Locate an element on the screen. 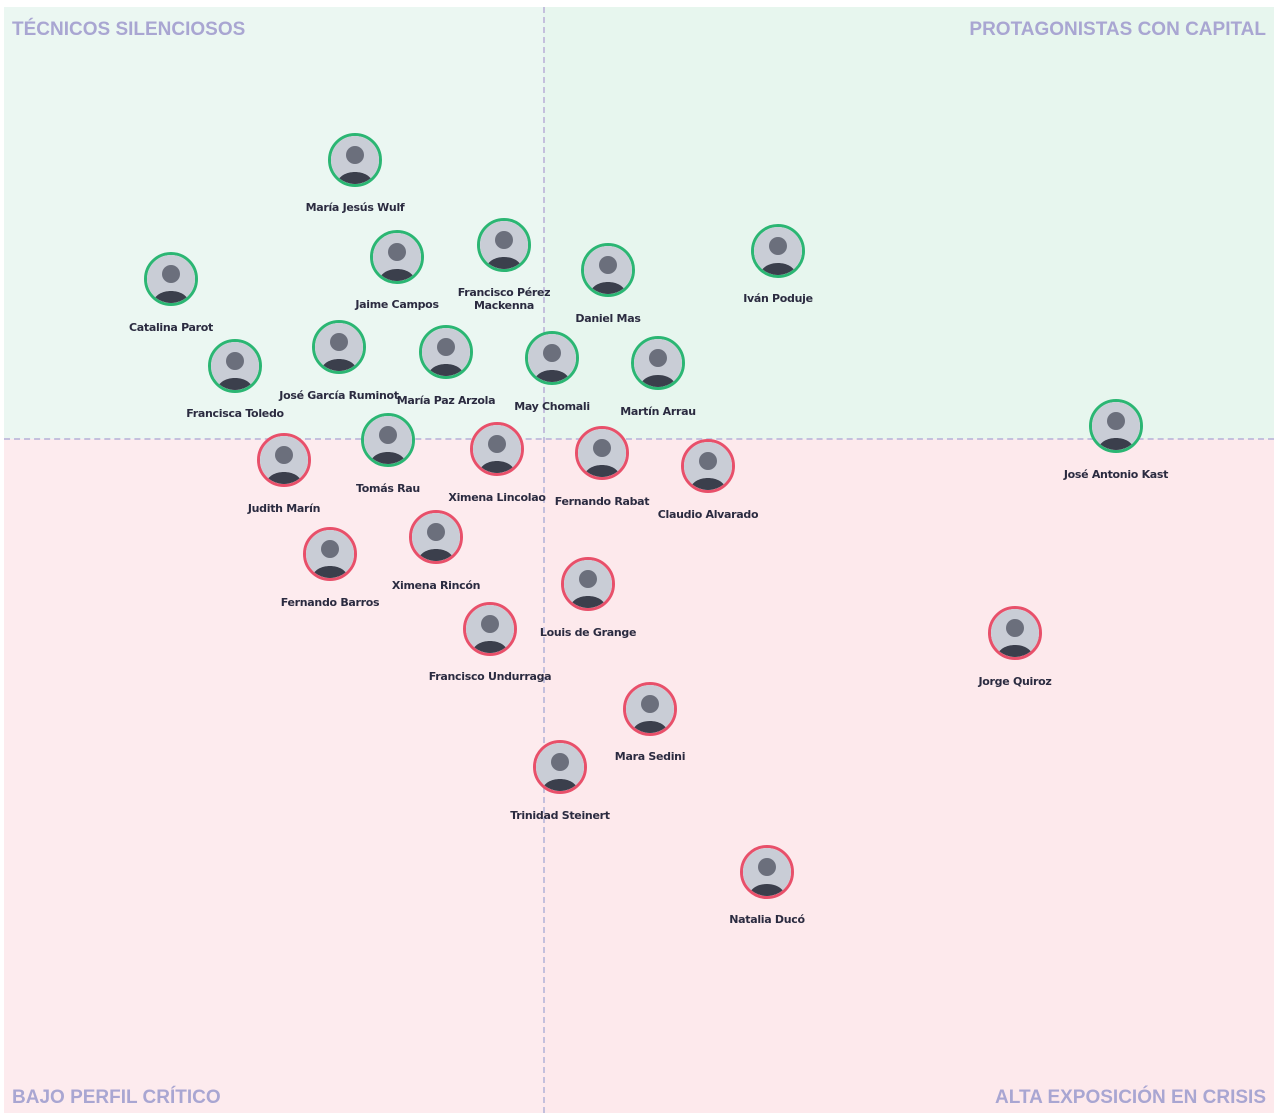  vertical-divider is located at coordinates (544, 560).